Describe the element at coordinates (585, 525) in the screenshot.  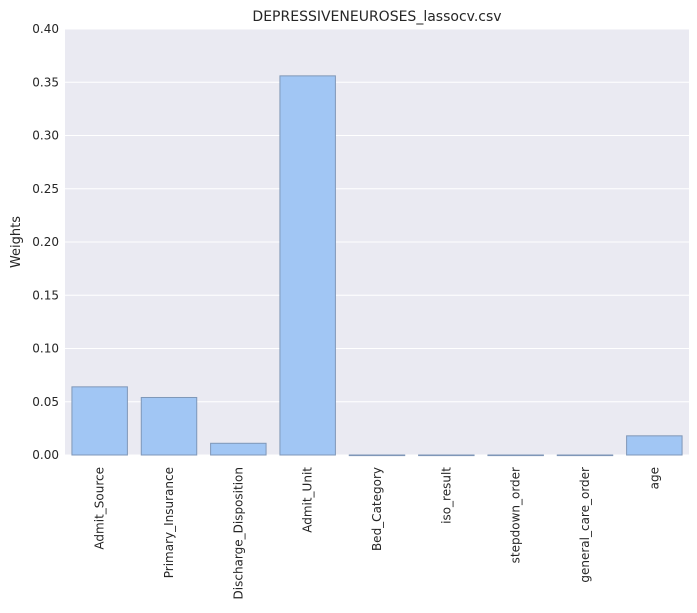
I see `x-tick-label: general_care_order` at that location.